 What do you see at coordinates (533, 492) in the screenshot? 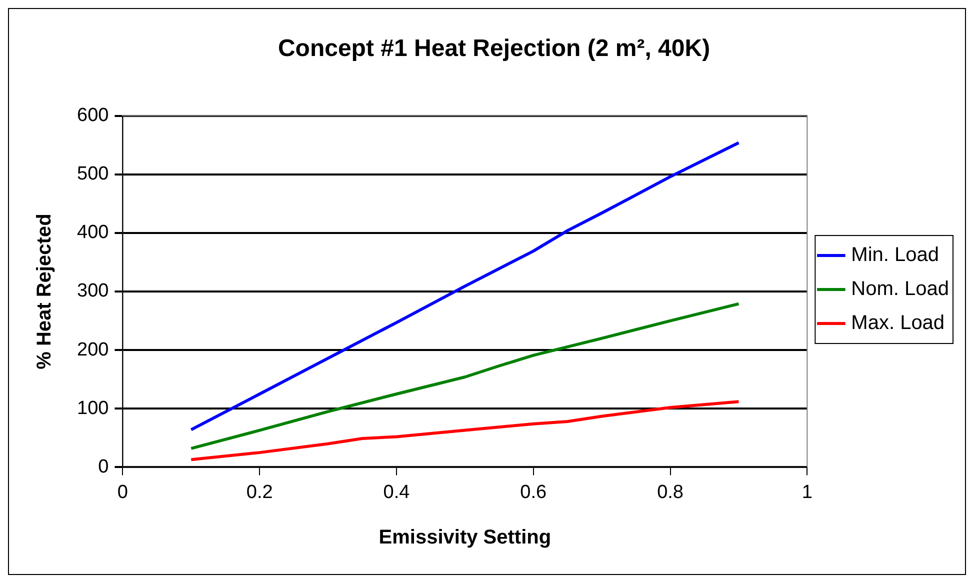
I see `x-tick-label: 0.6` at bounding box center [533, 492].